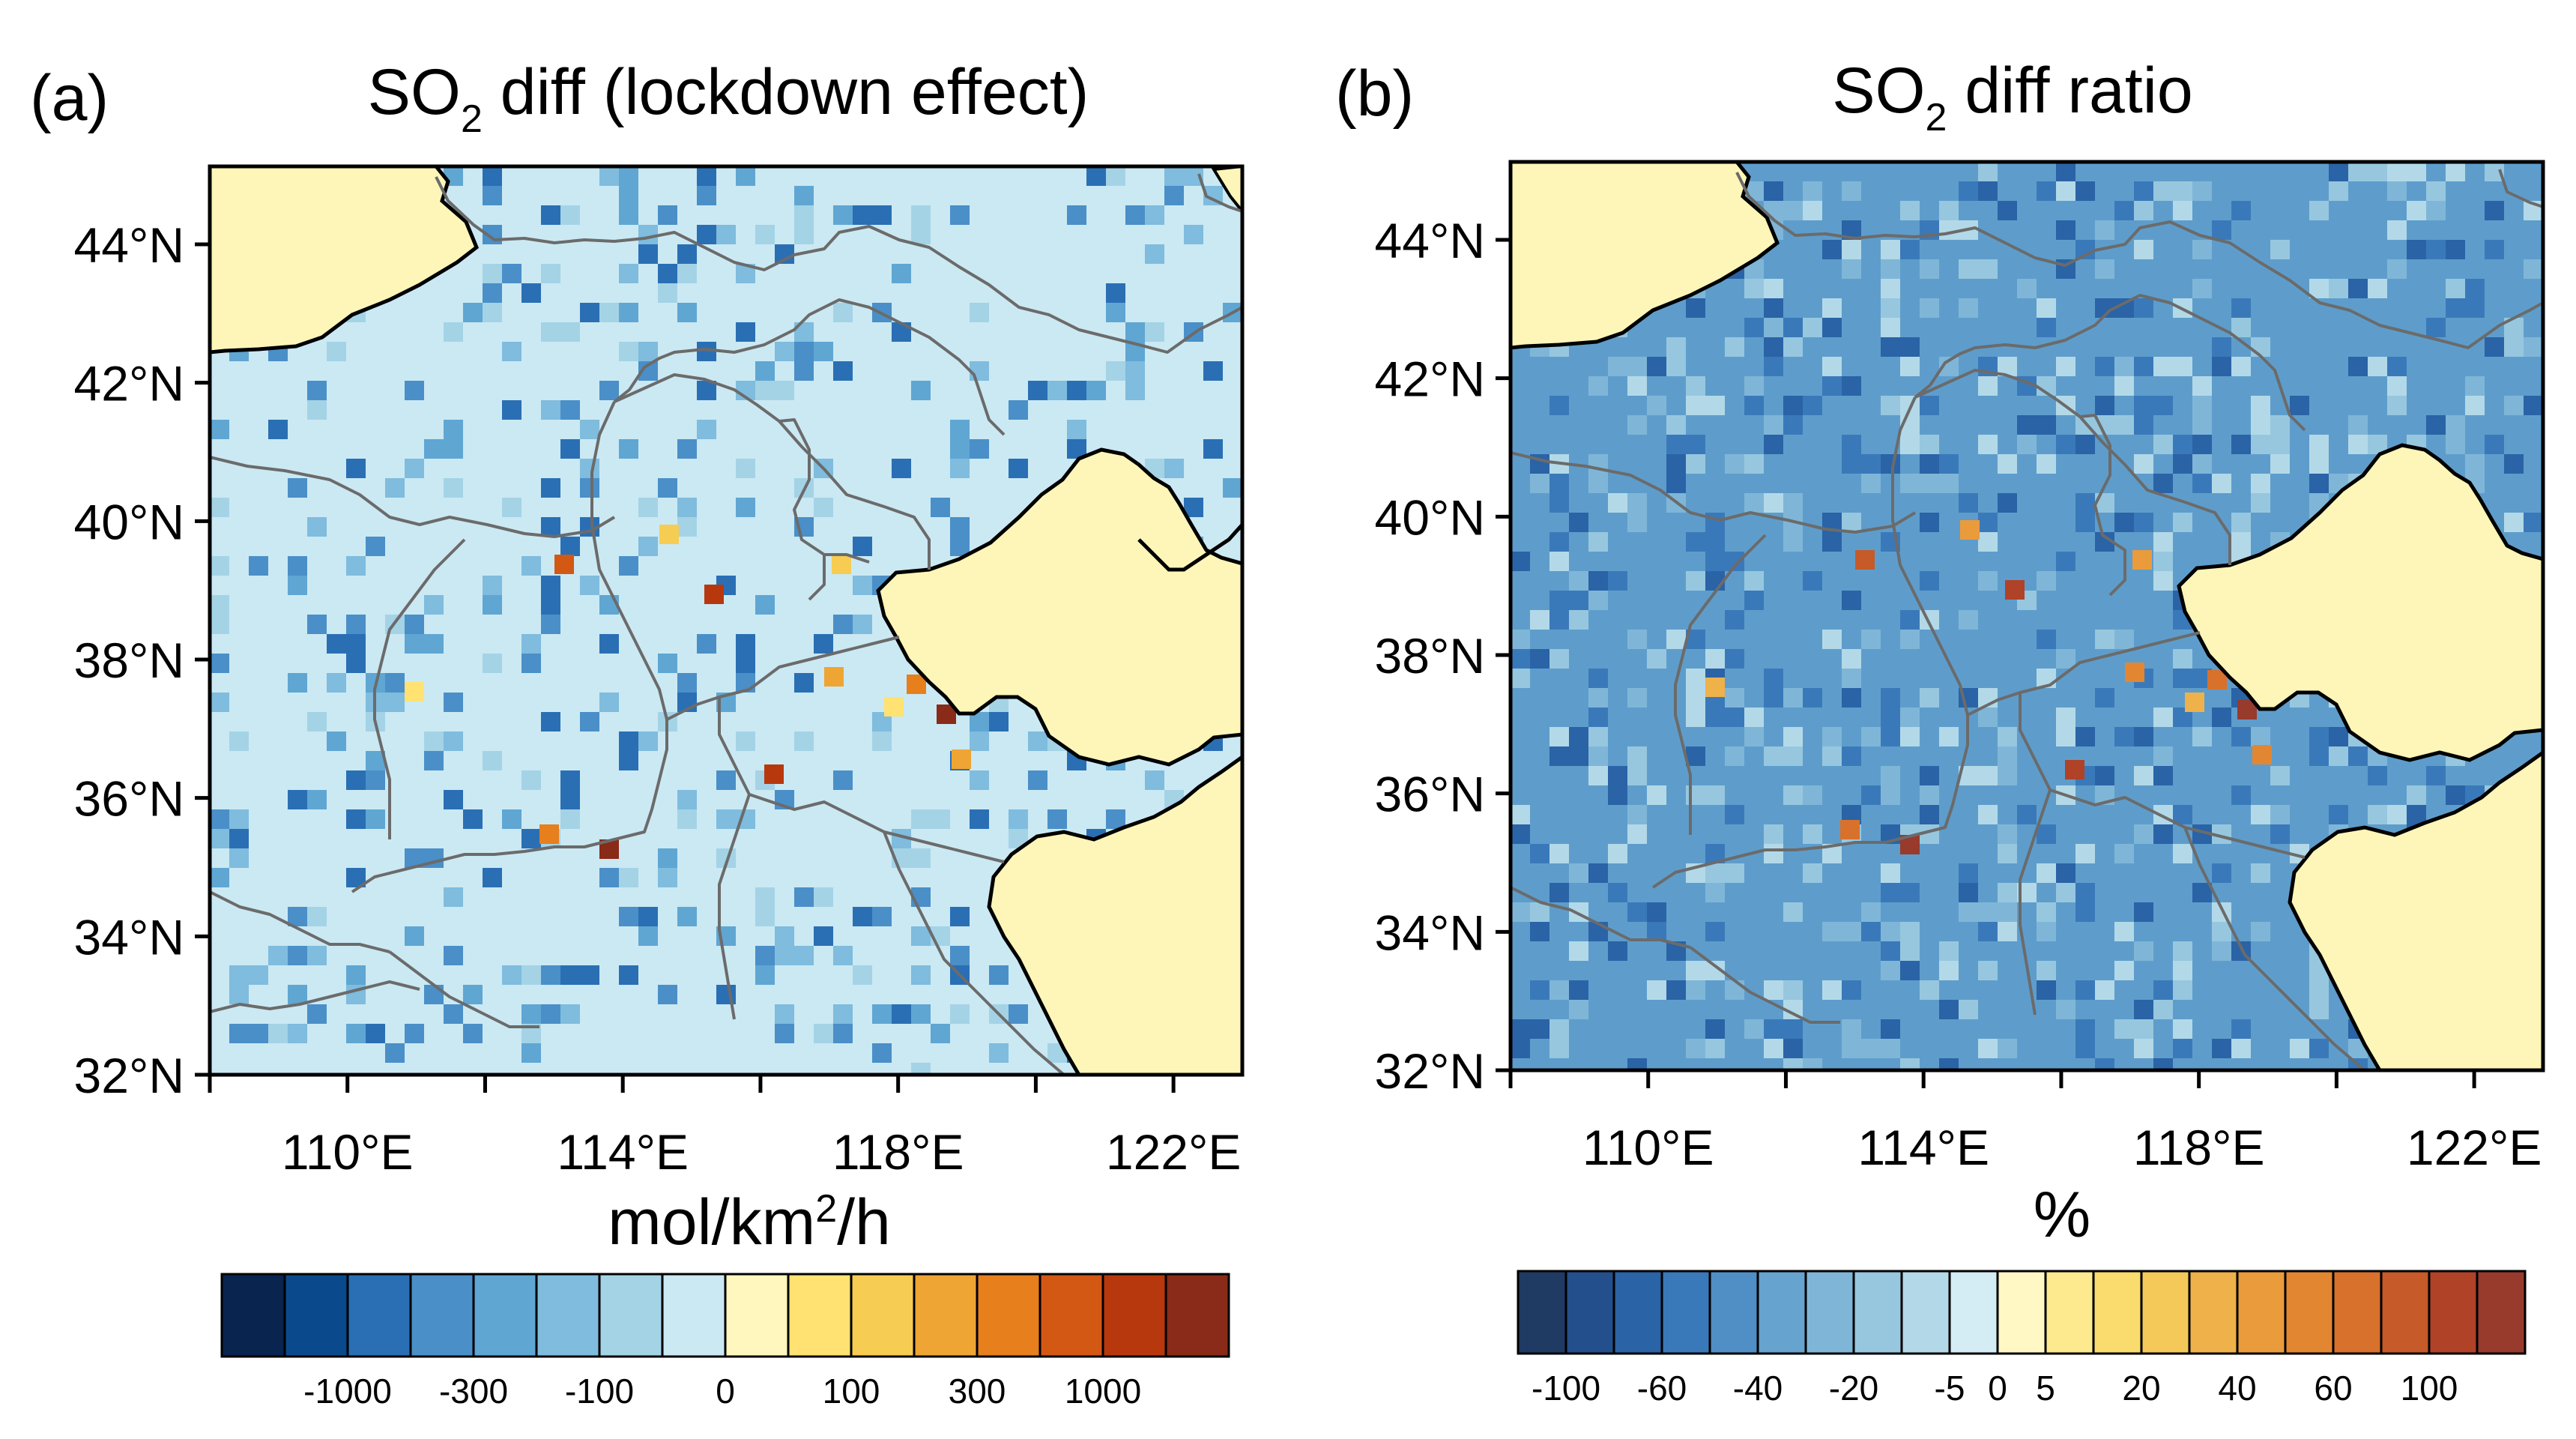 This screenshot has width=2576, height=1439. What do you see at coordinates (1430, 379) in the screenshot?
I see `lat-tick-label: 42°N` at bounding box center [1430, 379].